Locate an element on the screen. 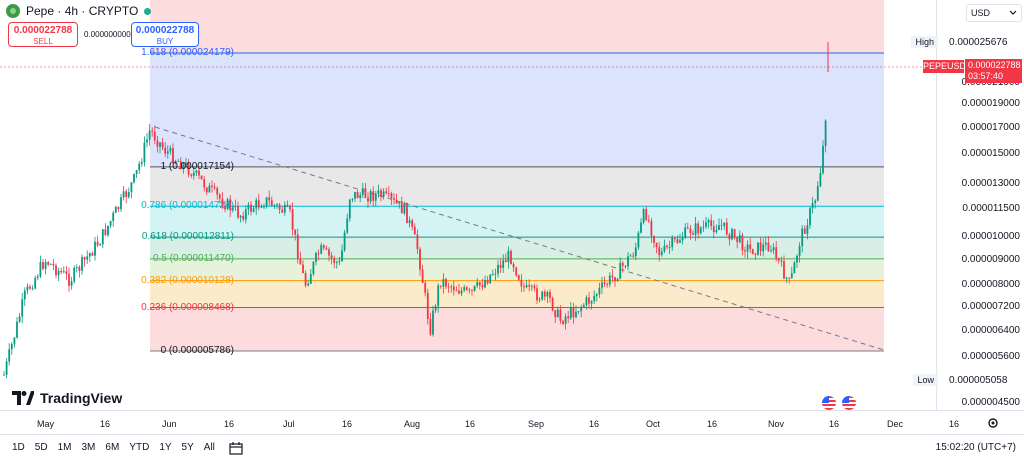 The height and width of the screenshot is (460, 1024). tradingview-logo: TradingView is located at coordinates (67, 398).